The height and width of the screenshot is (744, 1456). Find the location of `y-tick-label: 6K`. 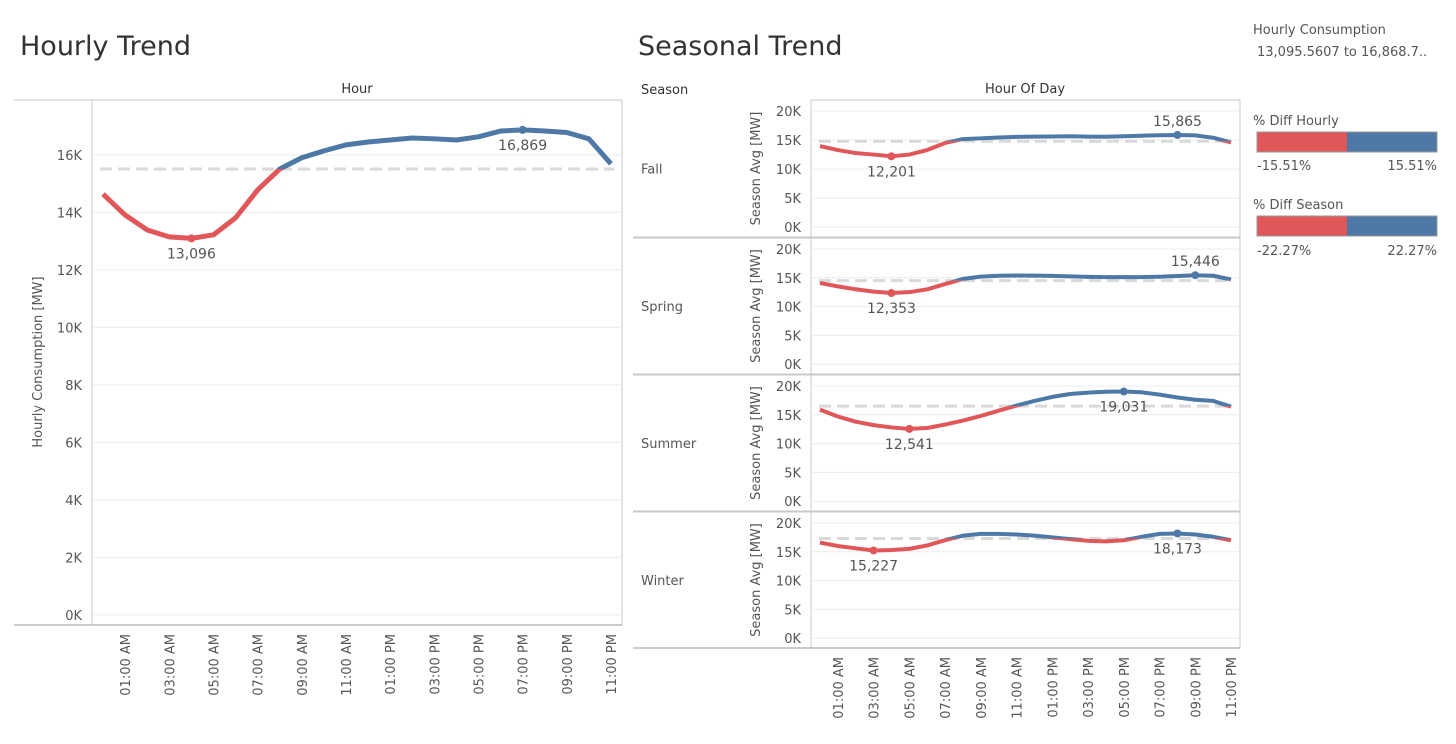

y-tick-label: 6K is located at coordinates (73, 443).